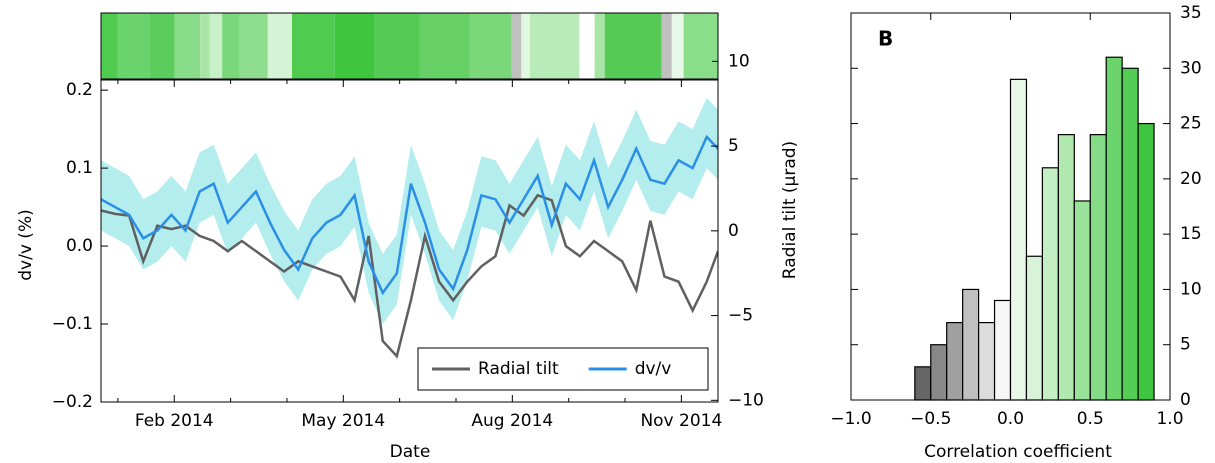  Describe the element at coordinates (1191, 179) in the screenshot. I see `y-tick-label: 20` at that location.